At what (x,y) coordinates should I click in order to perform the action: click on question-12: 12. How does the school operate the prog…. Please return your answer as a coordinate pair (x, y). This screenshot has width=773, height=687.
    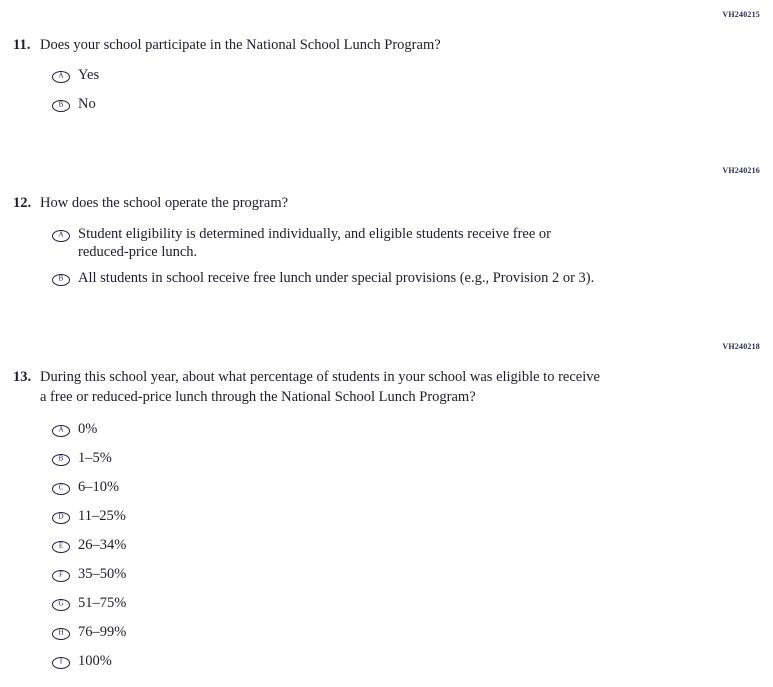
    Looking at the image, I should click on (372, 204).